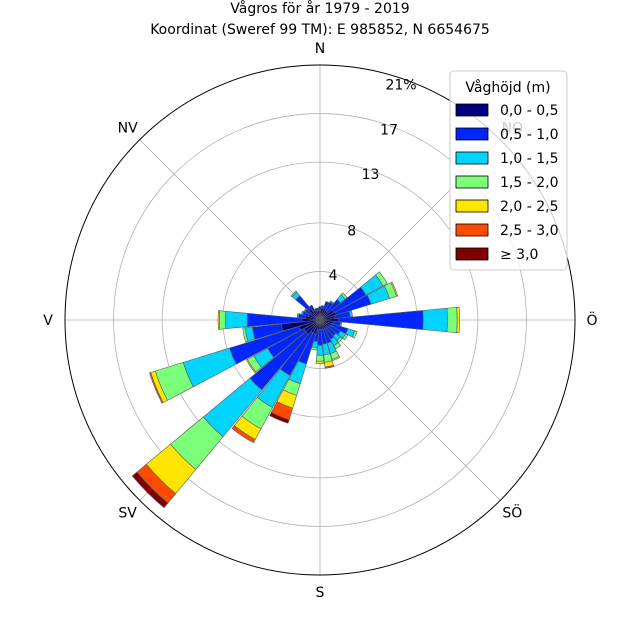 Image resolution: width=640 pixels, height=640 pixels. What do you see at coordinates (529, 159) in the screenshot?
I see `legend-label-2: 1,0 - 1,5` at bounding box center [529, 159].